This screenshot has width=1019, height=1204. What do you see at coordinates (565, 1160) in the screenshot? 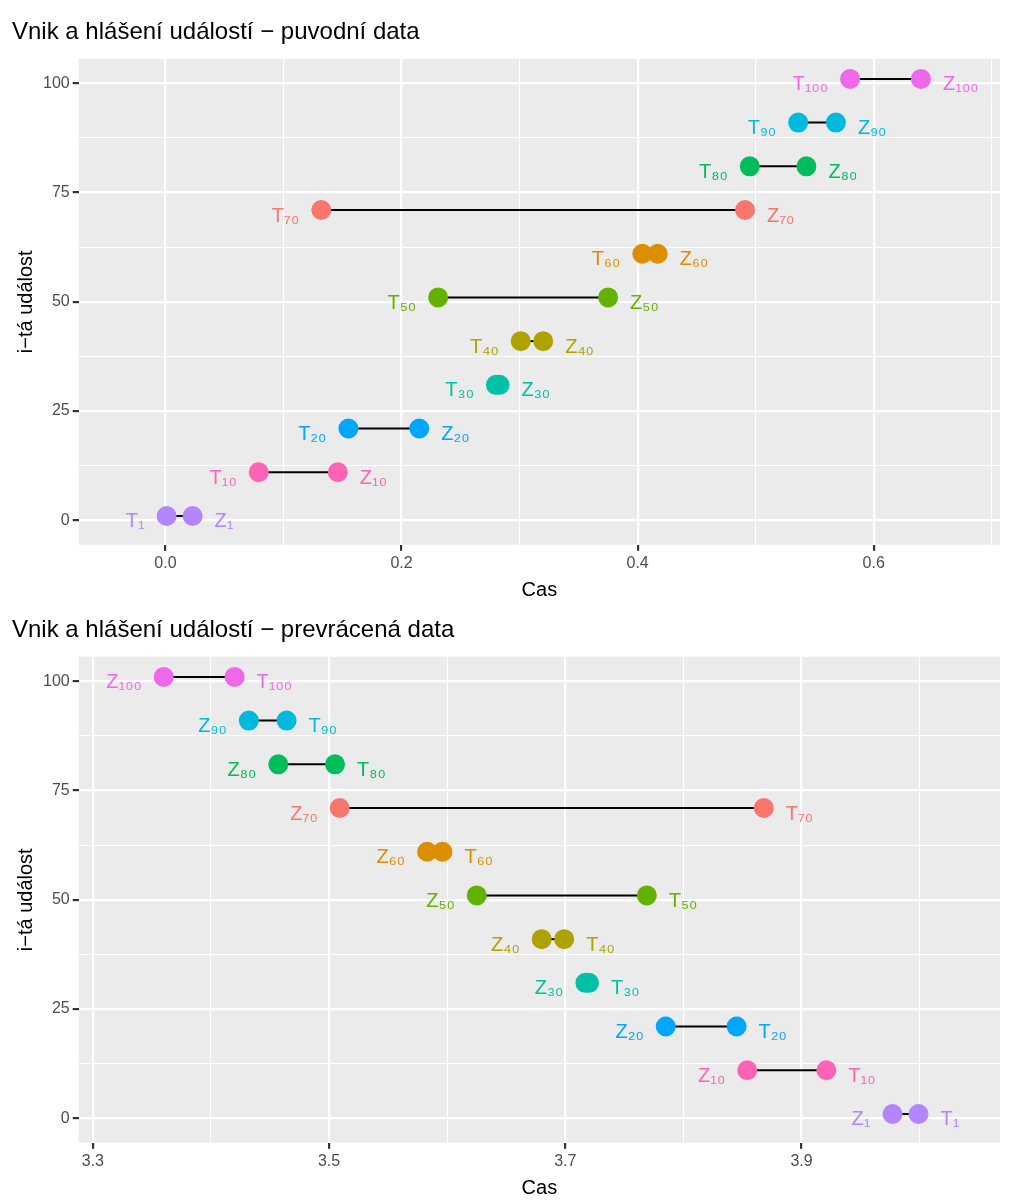
I see `x-tick-label: 3.7` at bounding box center [565, 1160].